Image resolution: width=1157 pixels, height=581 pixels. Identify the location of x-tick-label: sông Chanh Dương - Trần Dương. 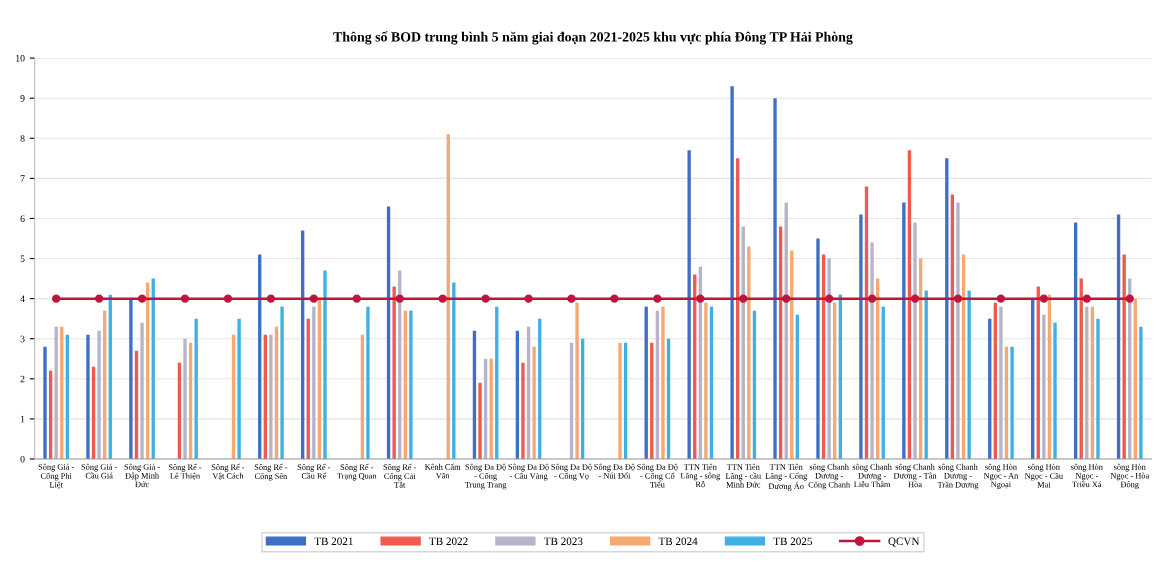
(958, 476).